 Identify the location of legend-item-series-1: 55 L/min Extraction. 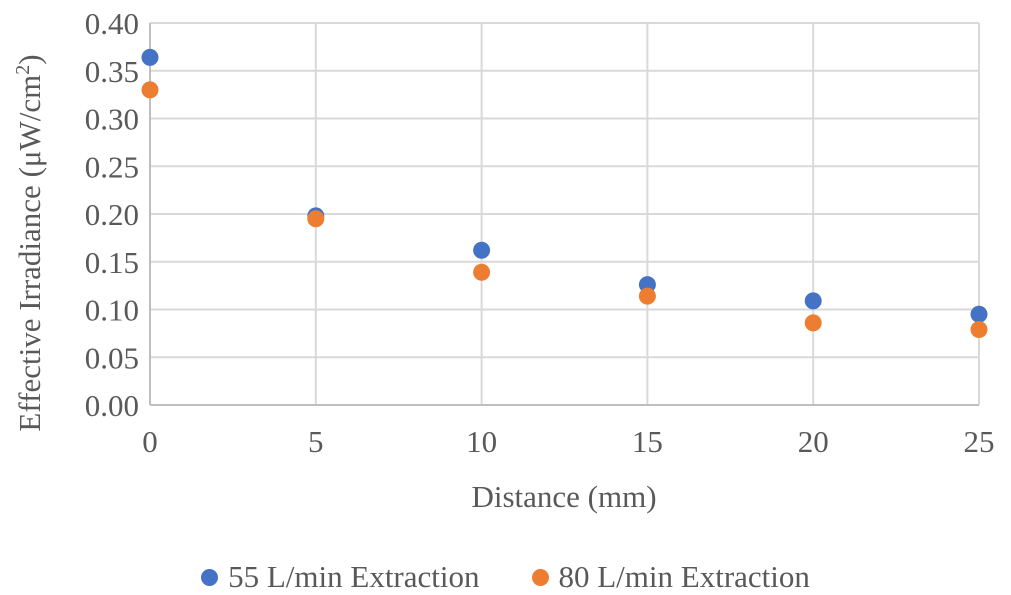
(340, 577).